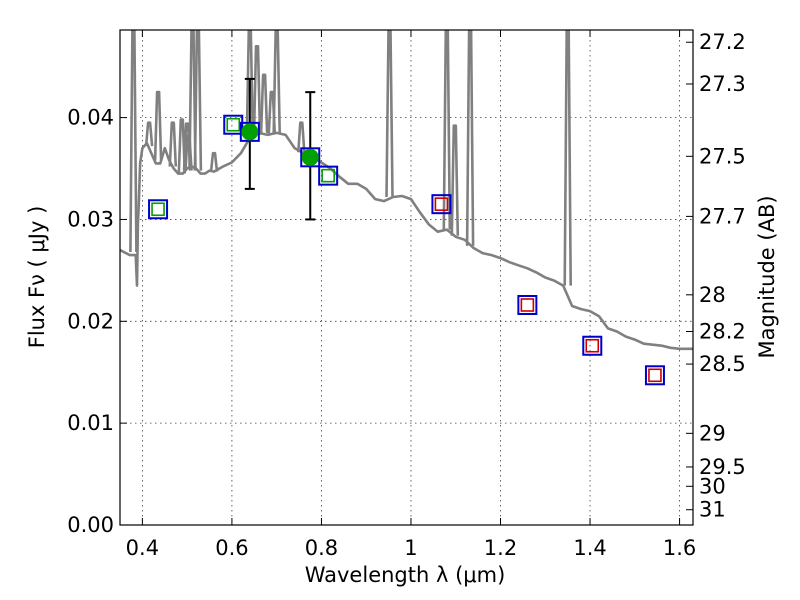 This screenshot has width=800, height=600. I want to click on x-tick-label: 0.4, so click(142, 548).